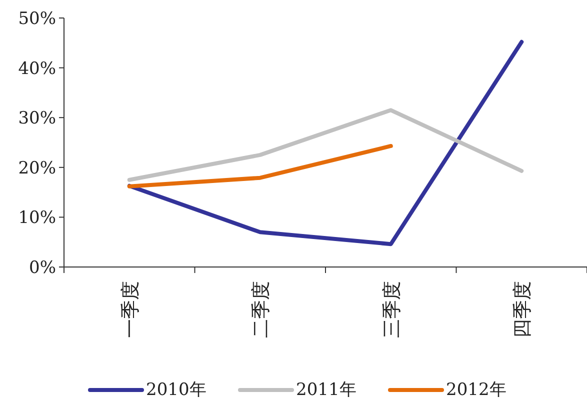 This screenshot has height=410, width=587. I want to click on line-series, so click(325, 145).